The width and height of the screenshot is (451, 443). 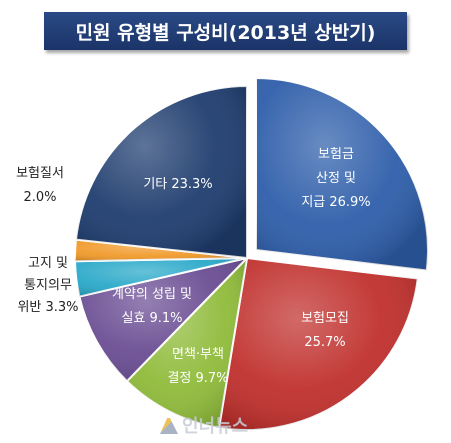 What do you see at coordinates (325, 330) in the screenshot?
I see `slice-label-2: 보험모집 25.7%` at bounding box center [325, 330].